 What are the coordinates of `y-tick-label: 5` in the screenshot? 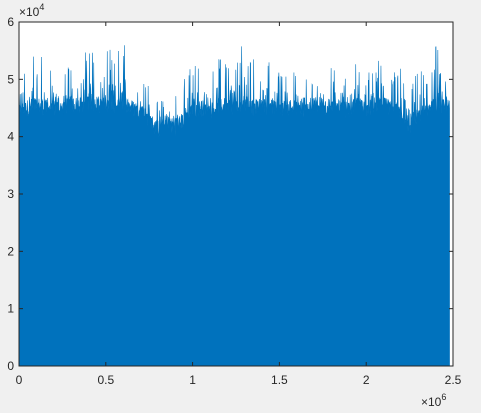 It's located at (10, 79).